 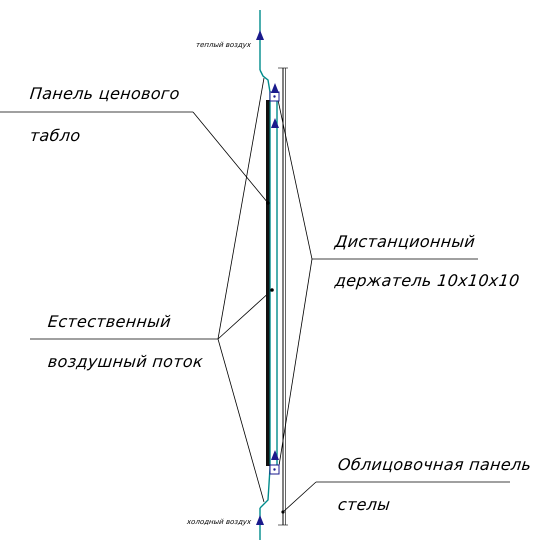 I want to click on price-panel-label-line2: табло, so click(x=55, y=135).